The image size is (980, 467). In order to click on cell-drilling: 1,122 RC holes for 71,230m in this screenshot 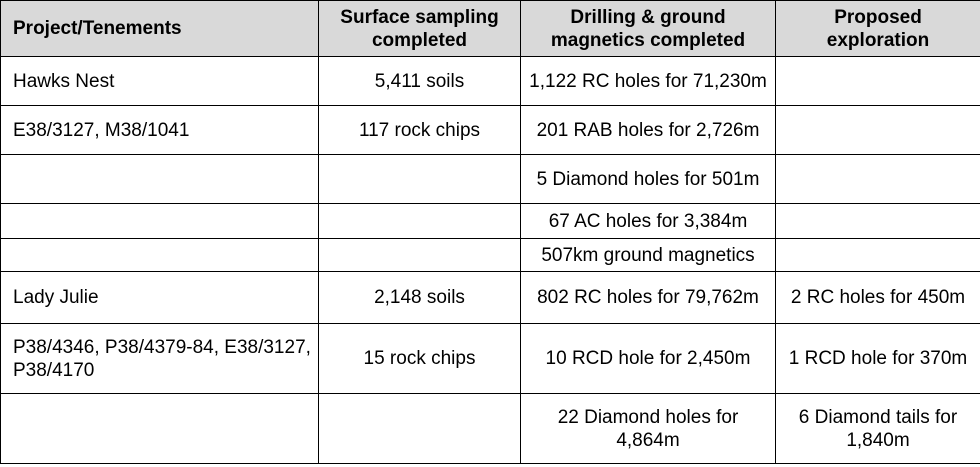, I will do `click(648, 81)`.